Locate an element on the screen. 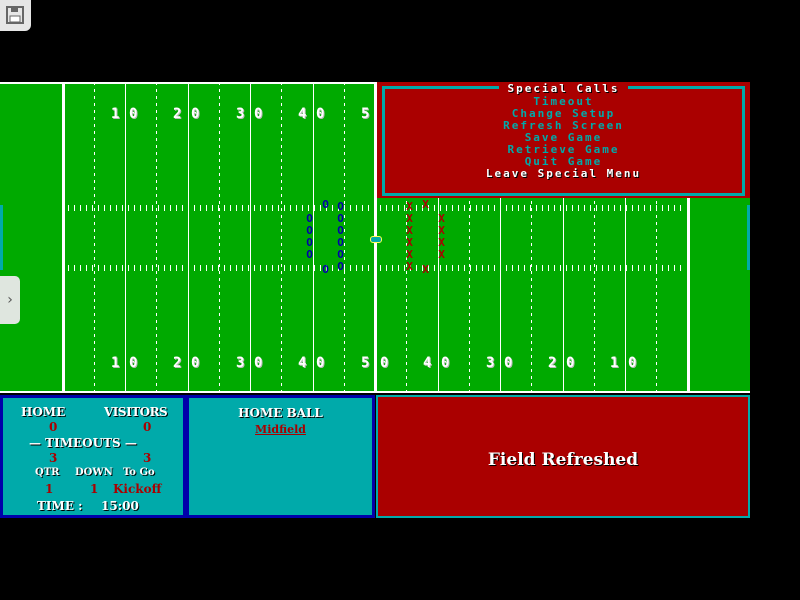 The image size is (800, 600). menu-item-timeout: Timeout is located at coordinates (563, 101).